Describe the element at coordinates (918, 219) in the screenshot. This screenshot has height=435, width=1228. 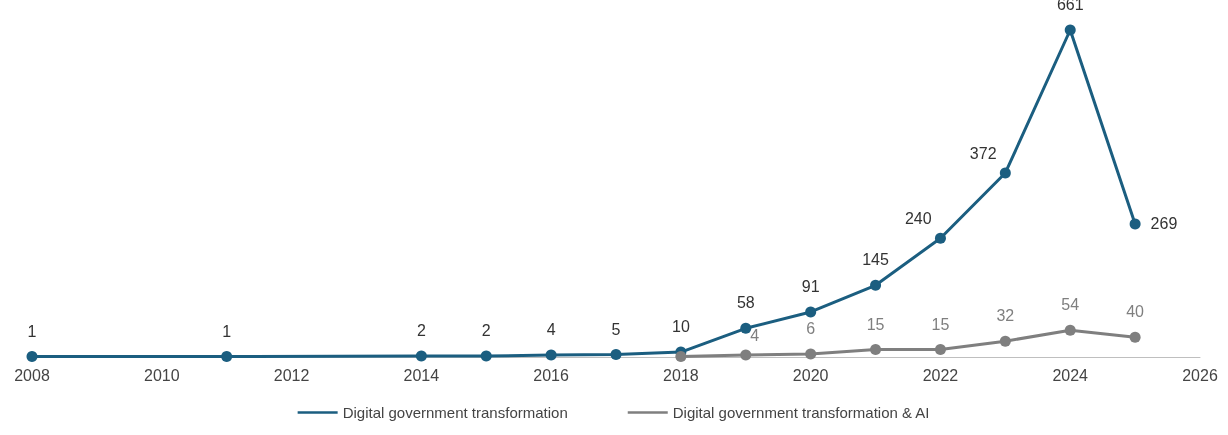
I see `data-label: 240` at that location.